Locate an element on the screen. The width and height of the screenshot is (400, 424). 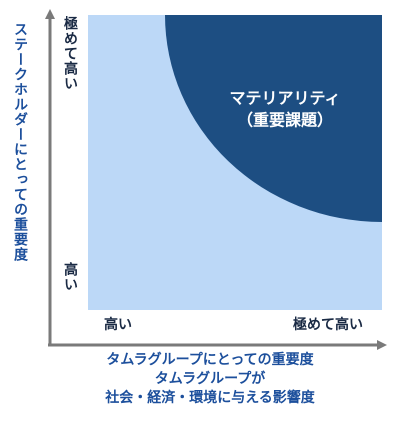
region-title: マテリアリティ is located at coordinates (284, 98).